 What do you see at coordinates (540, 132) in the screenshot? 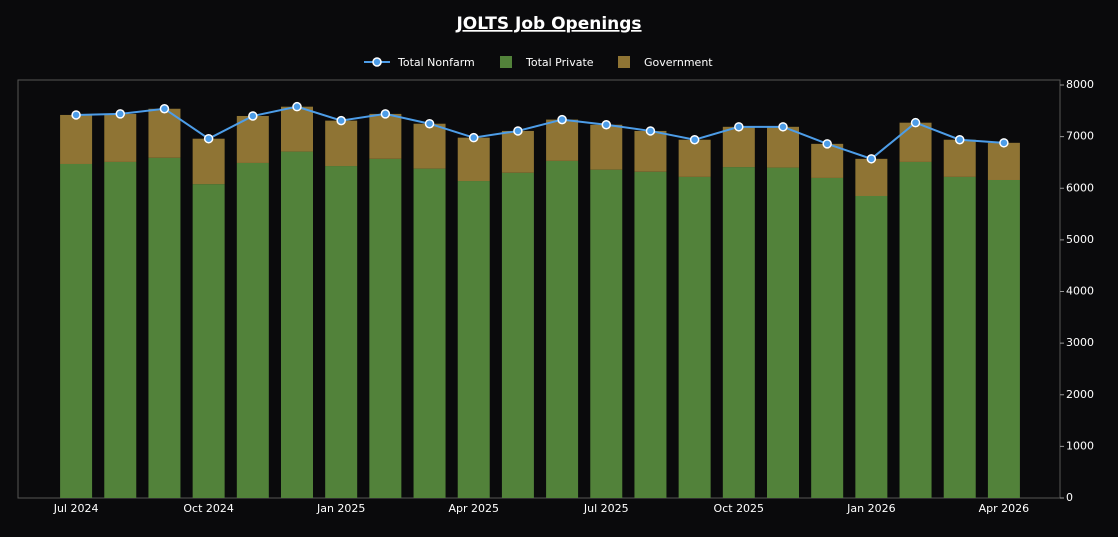
I see `line` at bounding box center [540, 132].